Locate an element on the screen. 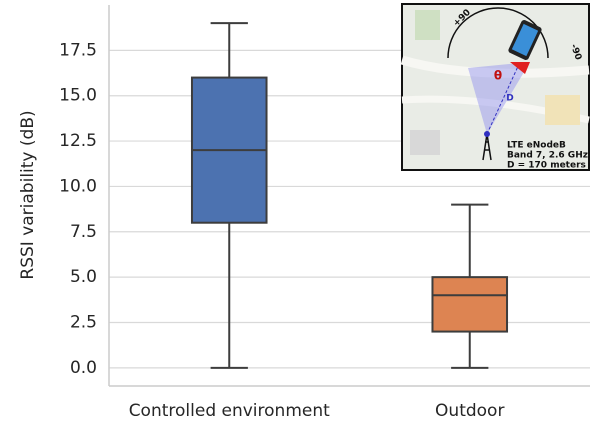  x-tick-label: Controlled environment is located at coordinates (229, 411).